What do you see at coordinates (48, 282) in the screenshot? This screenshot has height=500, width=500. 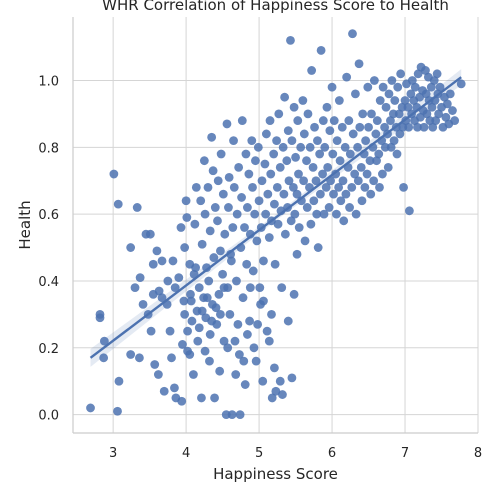 I see `y-tick-label: 0.4` at bounding box center [48, 282].